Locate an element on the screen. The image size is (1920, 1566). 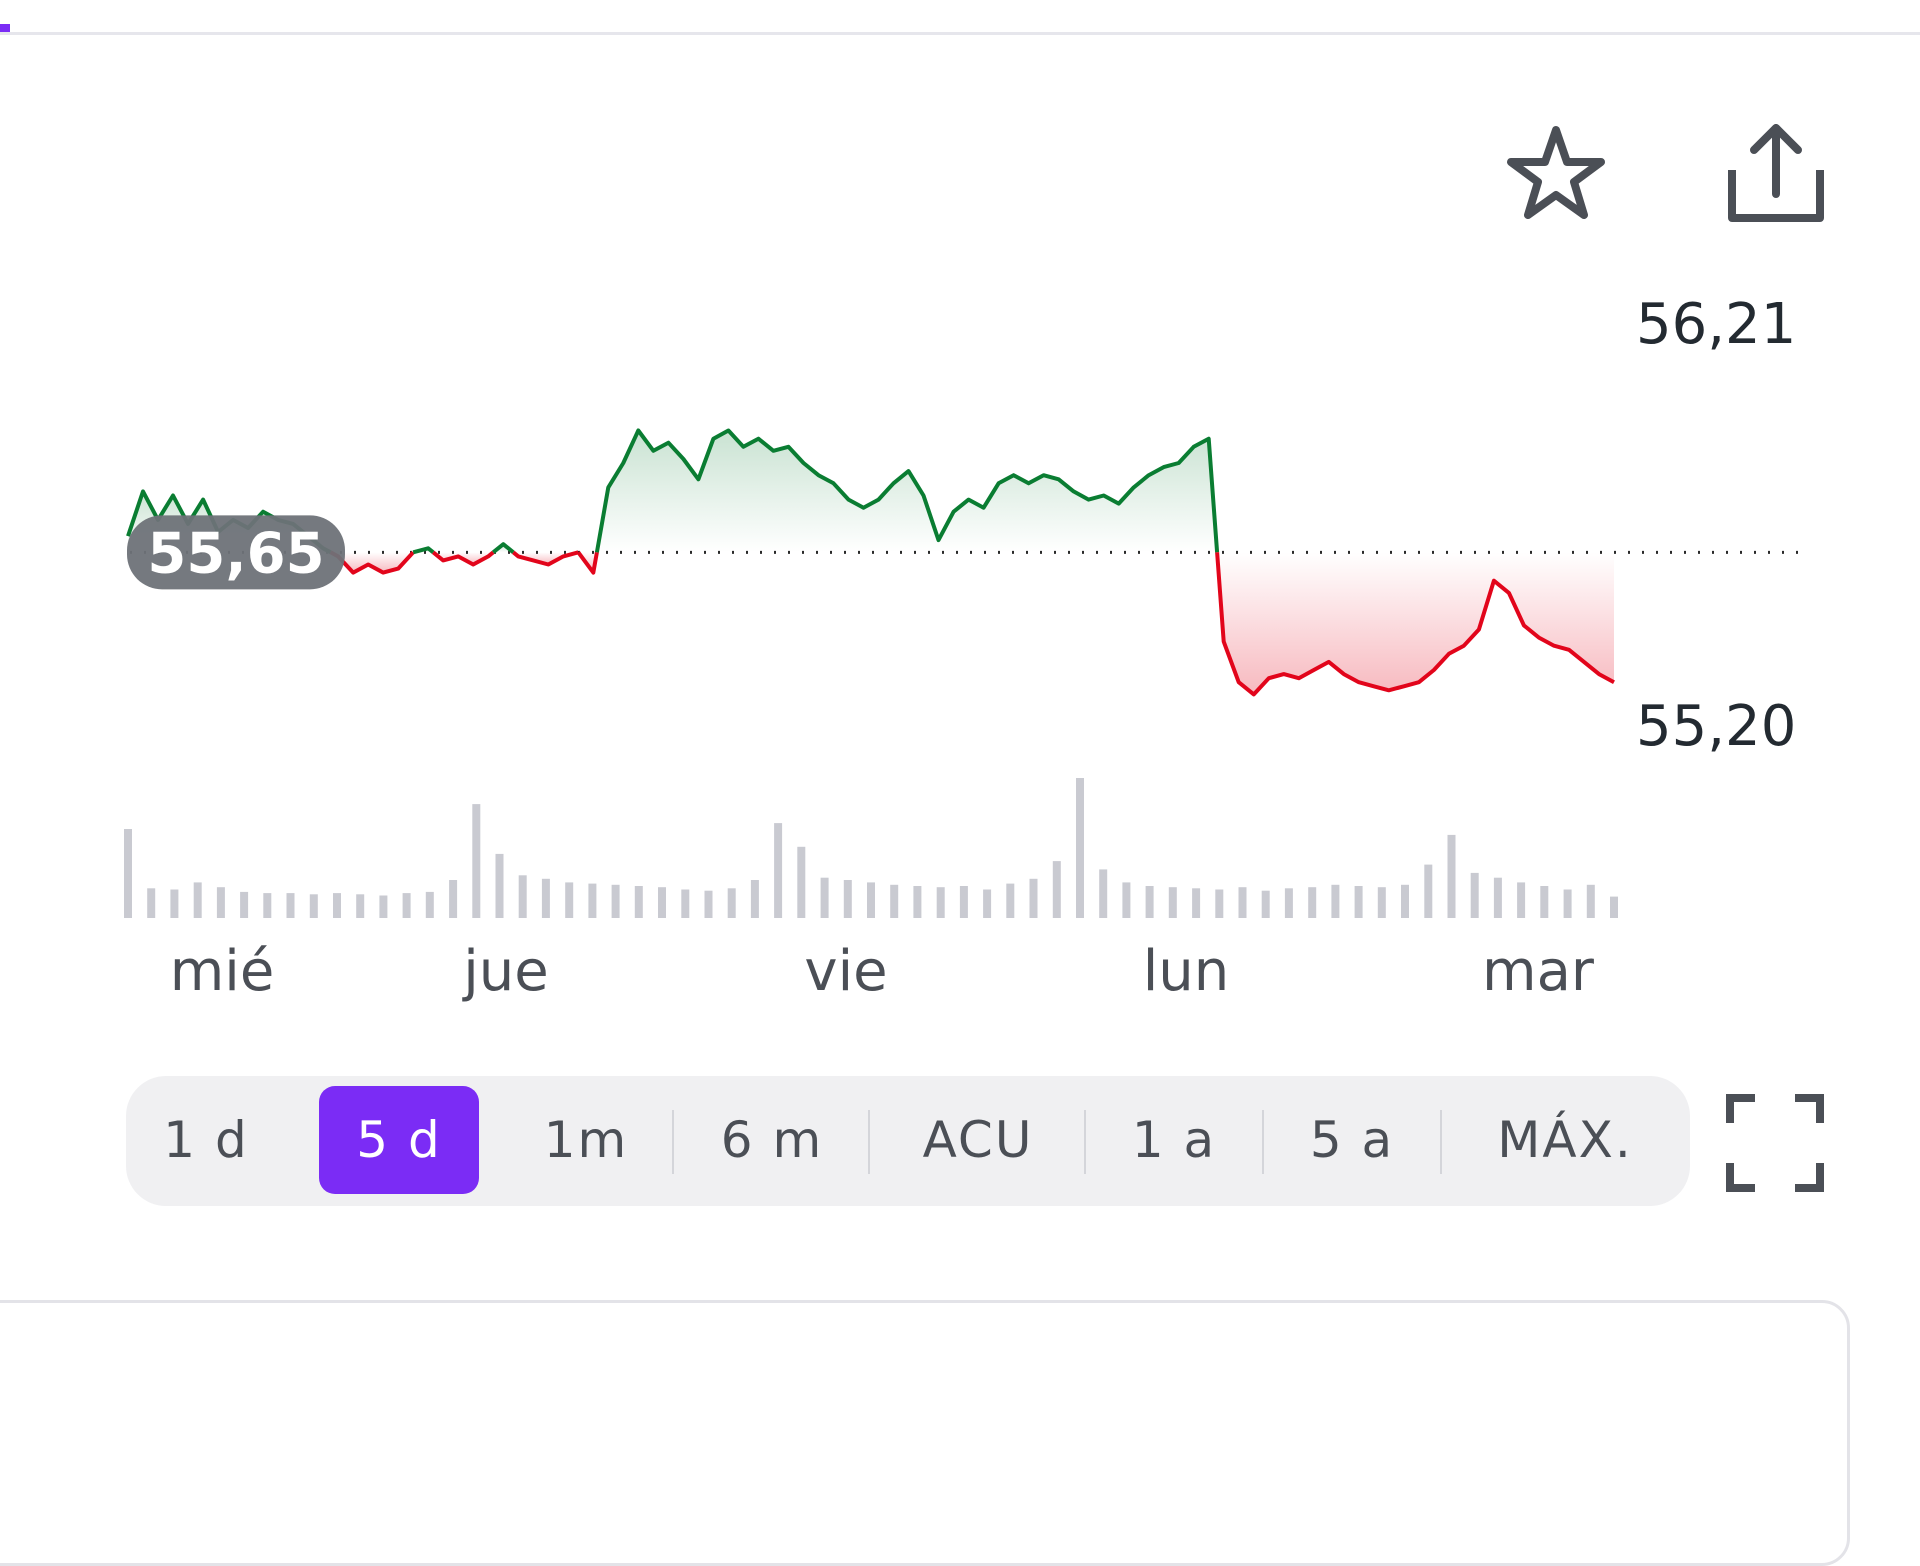
tab-5d: 5 d is located at coordinates (399, 1140).